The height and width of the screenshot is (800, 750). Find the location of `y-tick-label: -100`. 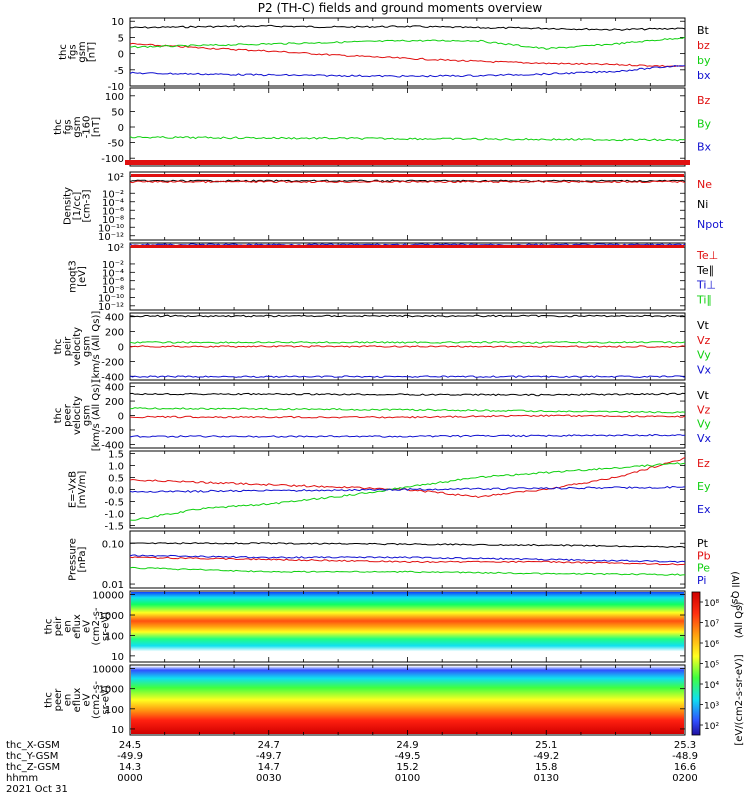

y-tick-label: -100 is located at coordinates (112, 159).